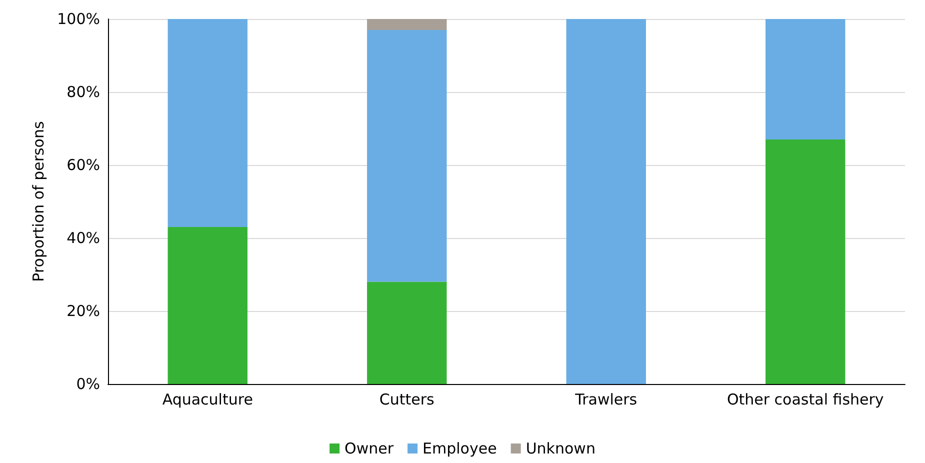 The height and width of the screenshot is (463, 925). What do you see at coordinates (88, 384) in the screenshot?
I see `y-tick-label: 0%` at bounding box center [88, 384].